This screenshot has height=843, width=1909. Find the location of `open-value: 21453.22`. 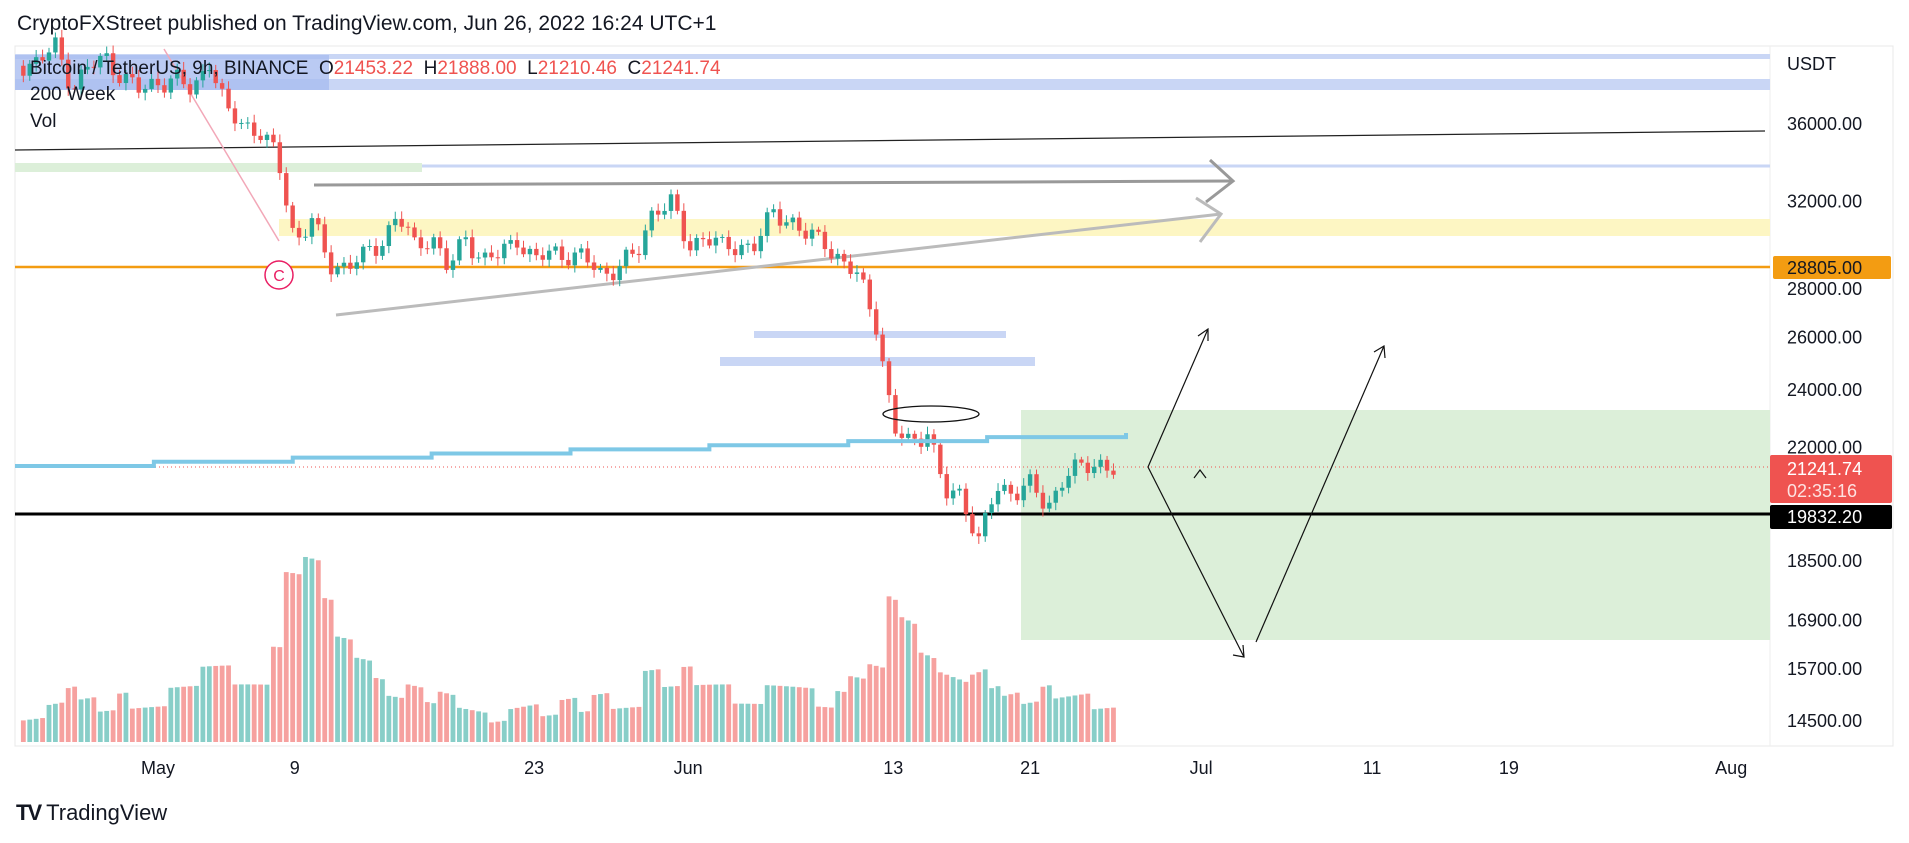

open-value: 21453.22 is located at coordinates (373, 68).